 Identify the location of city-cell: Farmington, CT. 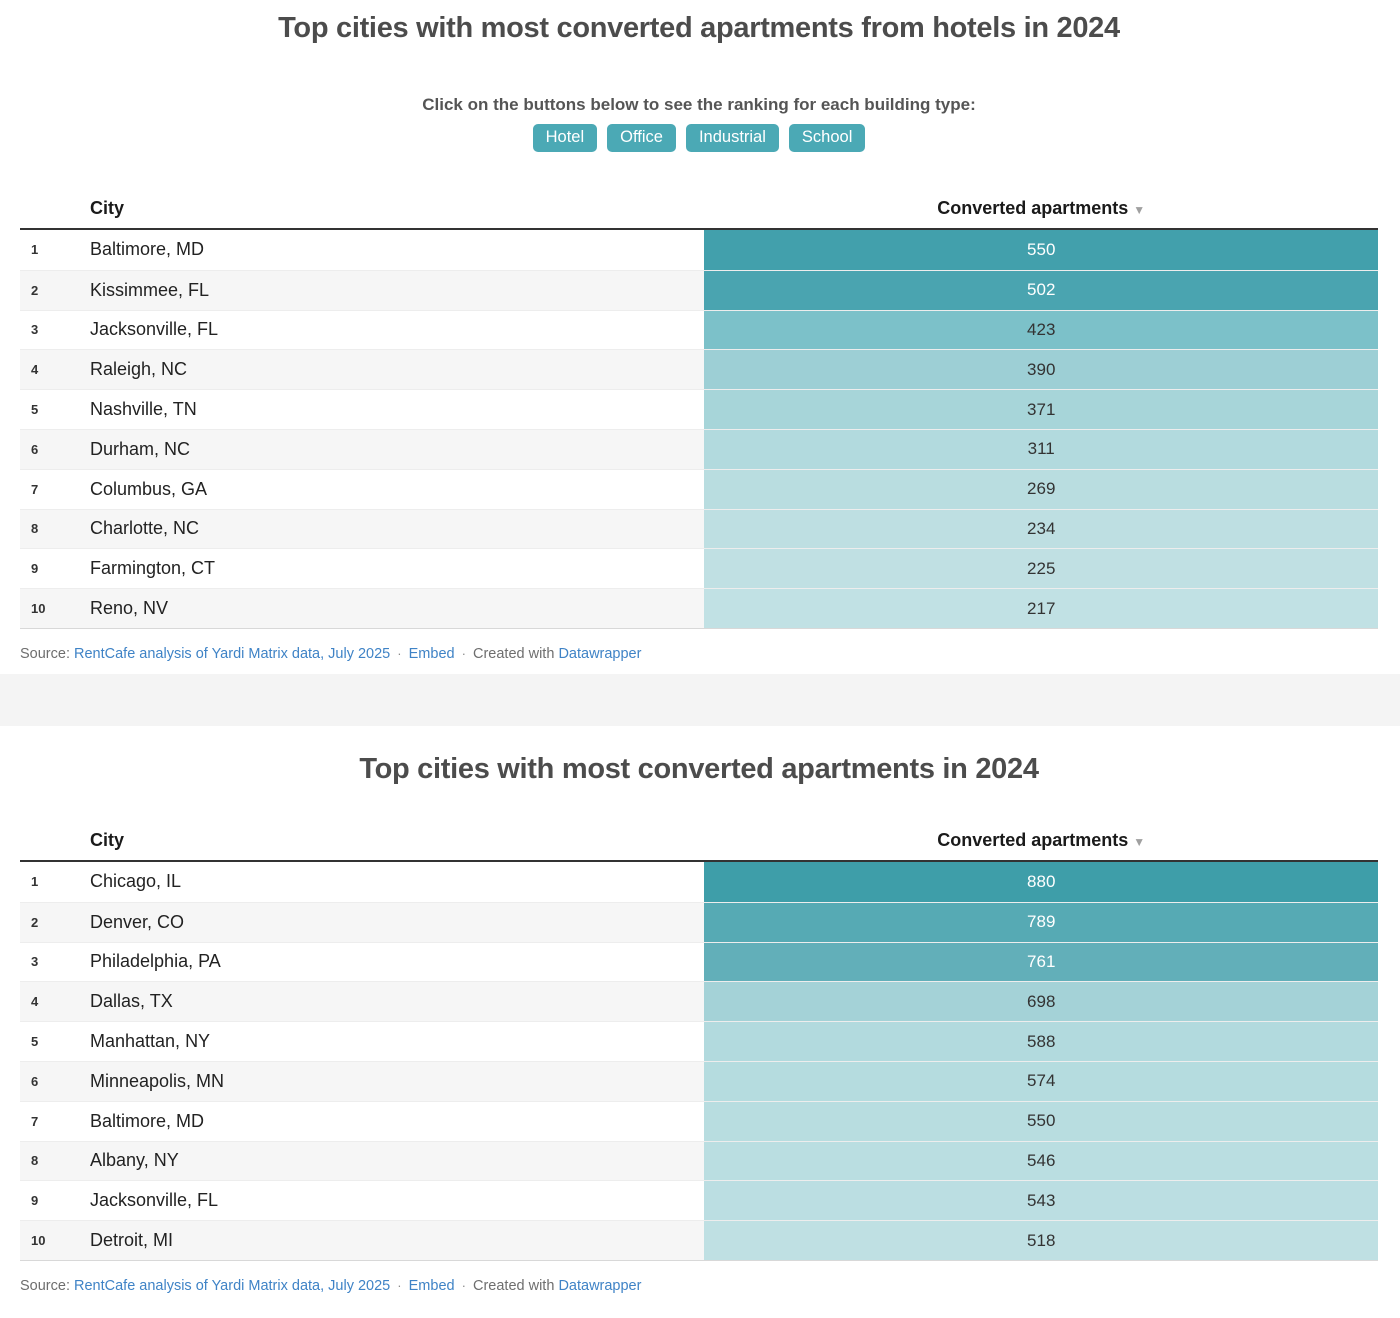
(153, 568).